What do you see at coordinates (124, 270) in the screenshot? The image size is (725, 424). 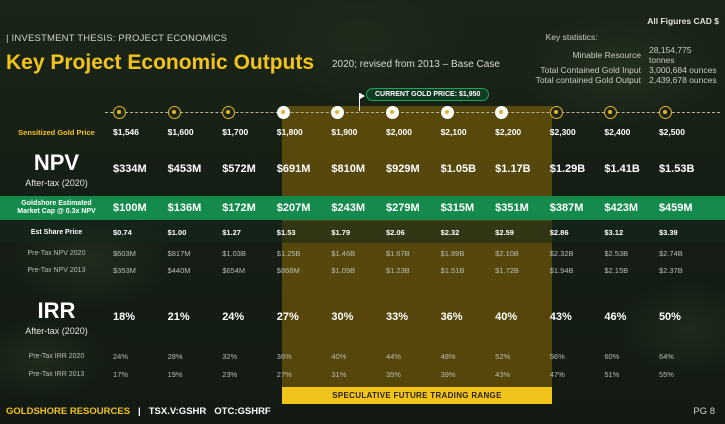 I see `table-cell: $353M` at bounding box center [124, 270].